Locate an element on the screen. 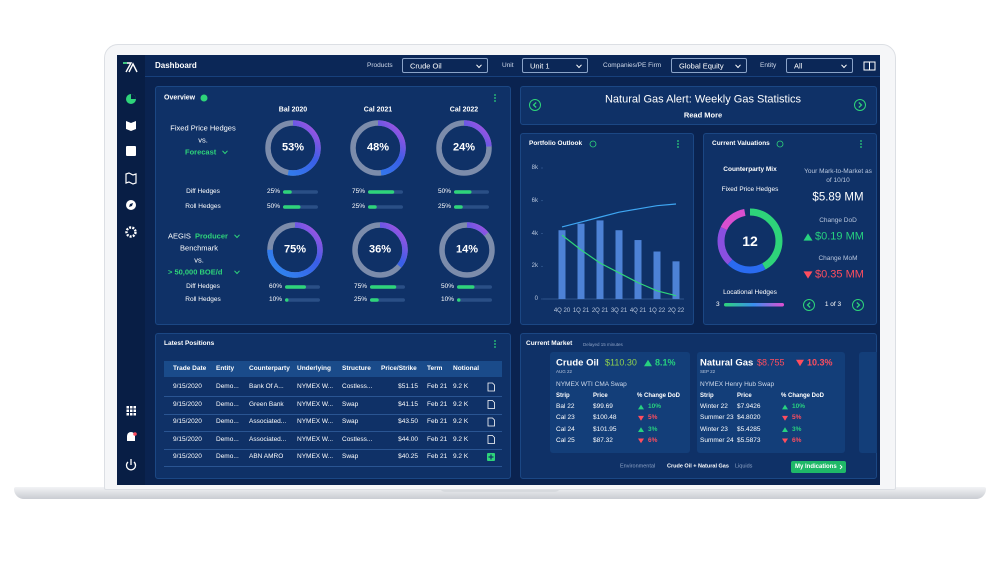 This screenshot has width=1000, height=562. donut-arc is located at coordinates (295, 250).